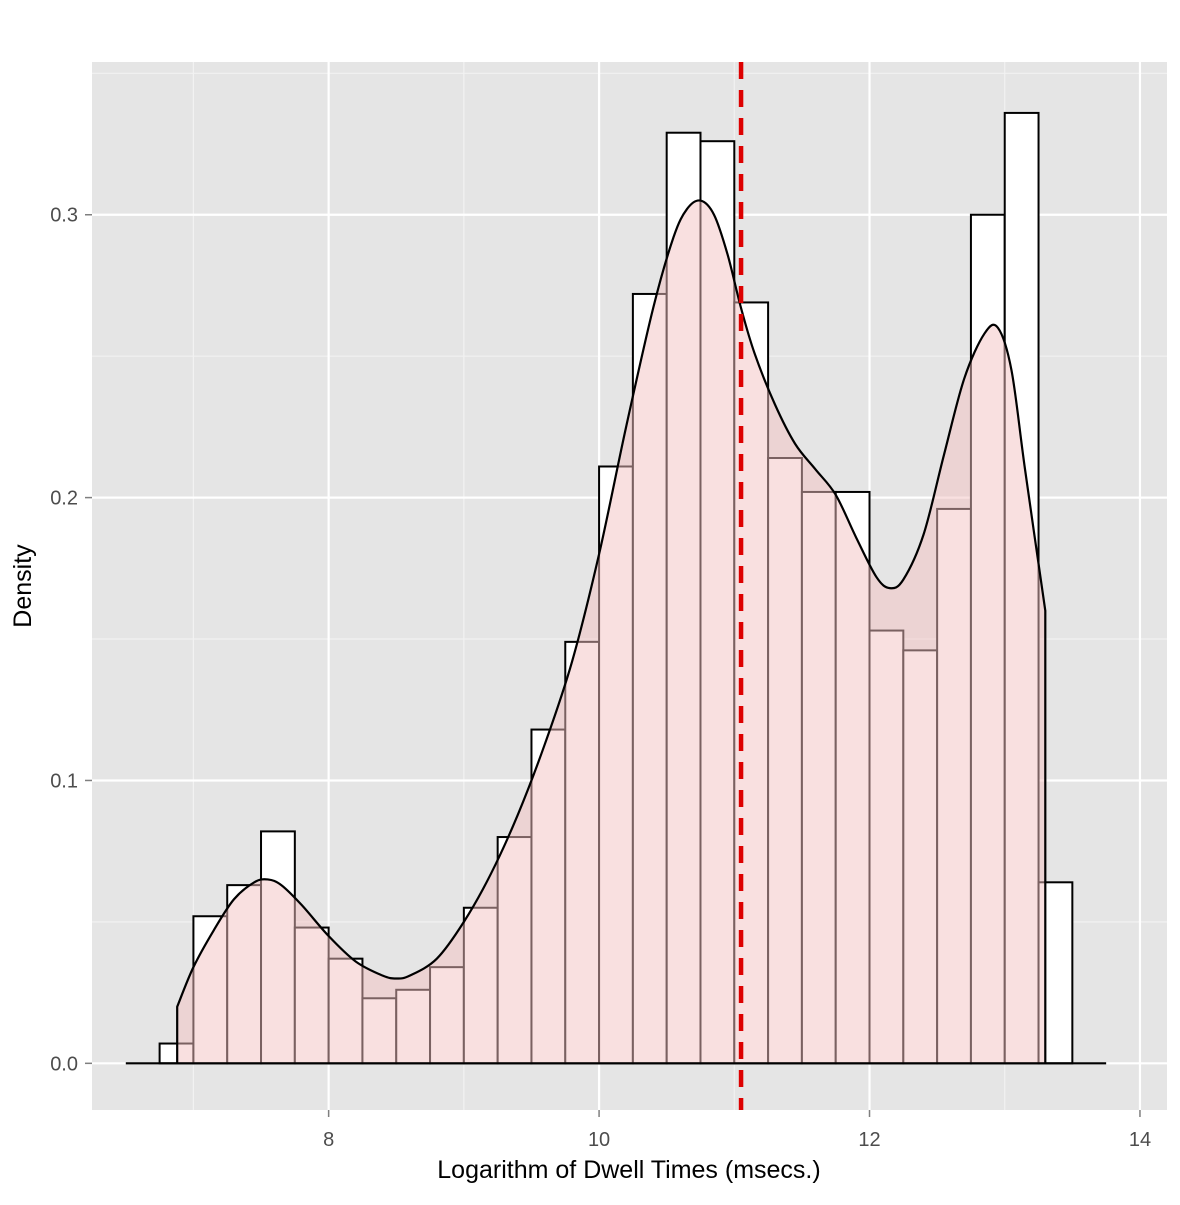 This screenshot has height=1205, width=1180. What do you see at coordinates (737, 1130) in the screenshot?
I see `x-axis-ticks: 8 10 12 14` at bounding box center [737, 1130].